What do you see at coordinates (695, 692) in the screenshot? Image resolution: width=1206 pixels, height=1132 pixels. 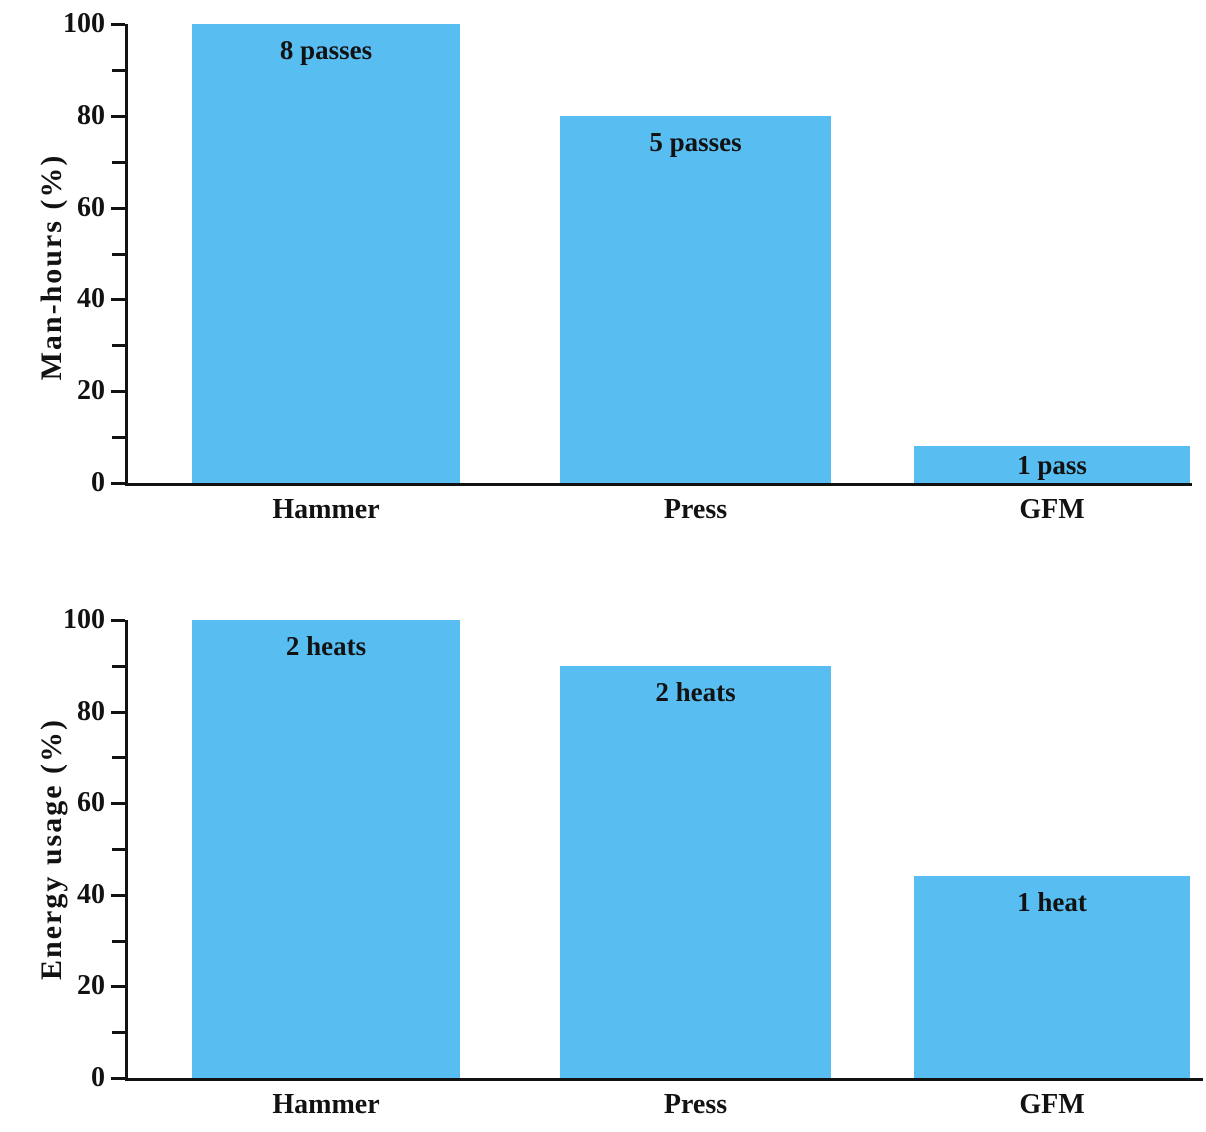 I see `bar-annotation-press: 2 heats` at bounding box center [695, 692].